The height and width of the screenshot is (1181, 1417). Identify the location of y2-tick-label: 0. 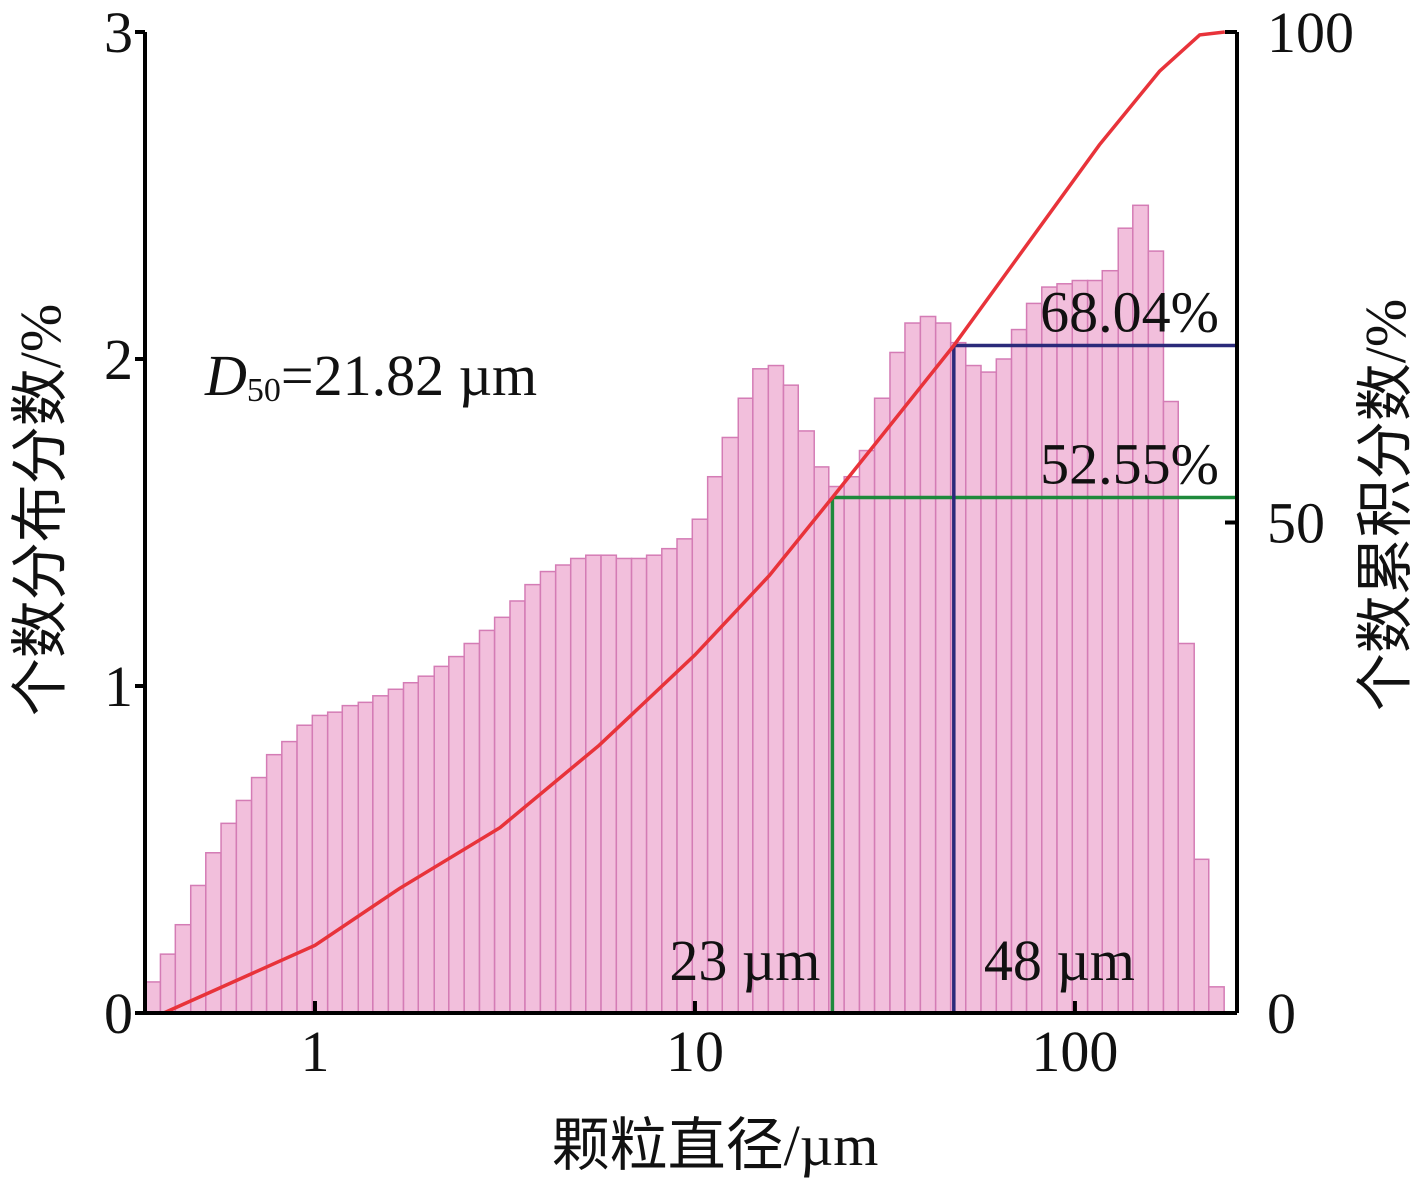
(1281, 1013).